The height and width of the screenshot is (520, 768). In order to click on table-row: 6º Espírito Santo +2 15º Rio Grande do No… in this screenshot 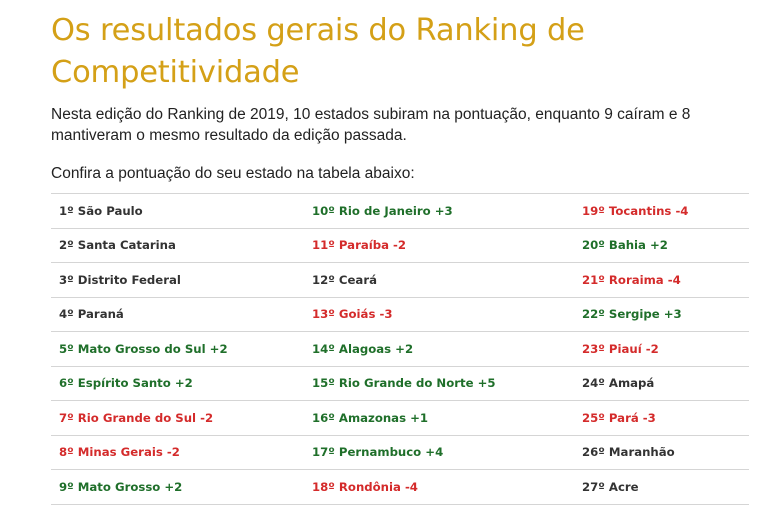, I will do `click(400, 383)`.